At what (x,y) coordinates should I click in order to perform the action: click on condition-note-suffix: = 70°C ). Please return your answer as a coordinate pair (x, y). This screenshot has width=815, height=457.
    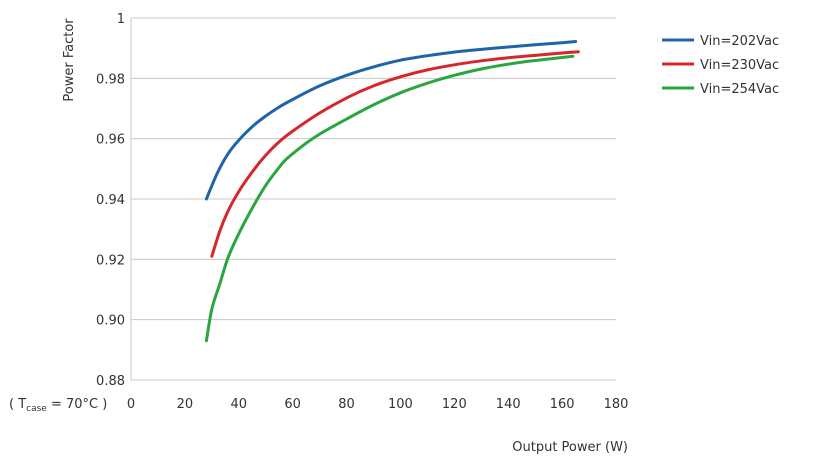
    Looking at the image, I should click on (77, 404).